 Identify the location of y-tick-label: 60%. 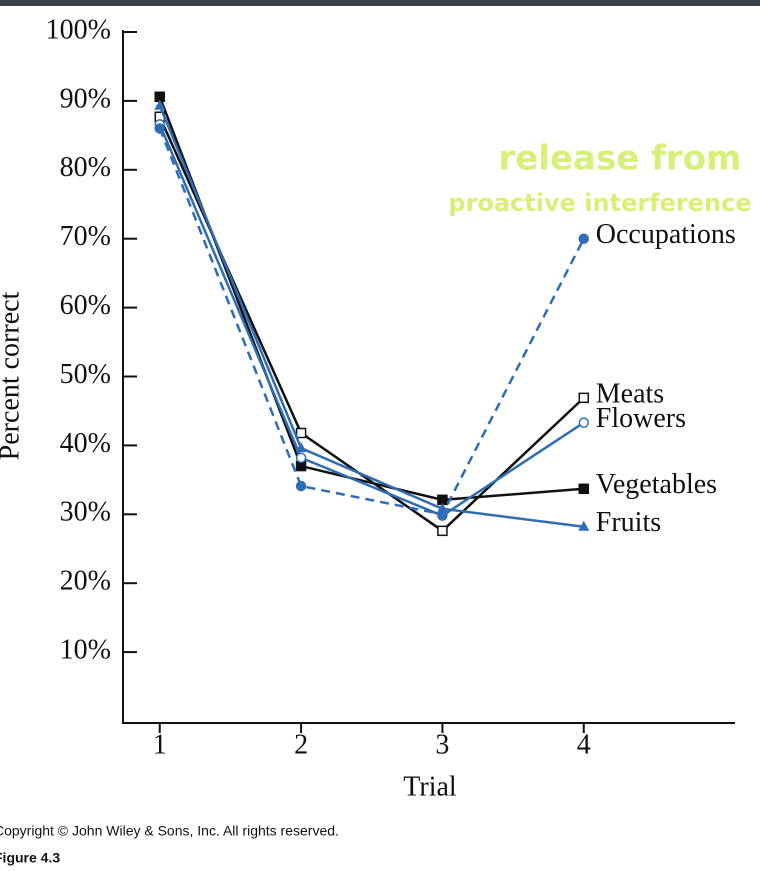
(85, 305).